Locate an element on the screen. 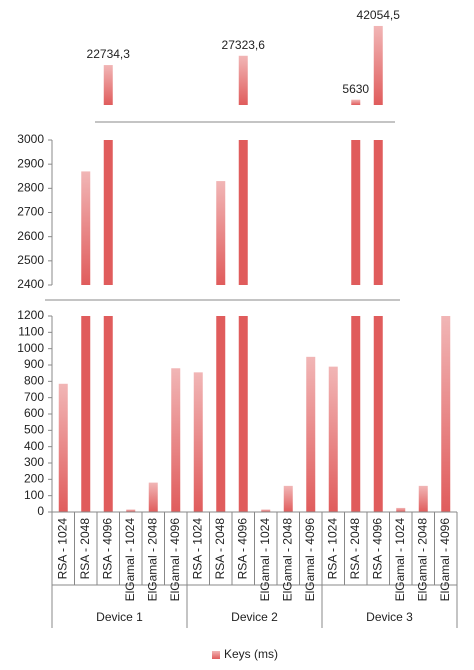 This screenshot has width=474, height=670. y-tick-label: 2800 is located at coordinates (30, 188).